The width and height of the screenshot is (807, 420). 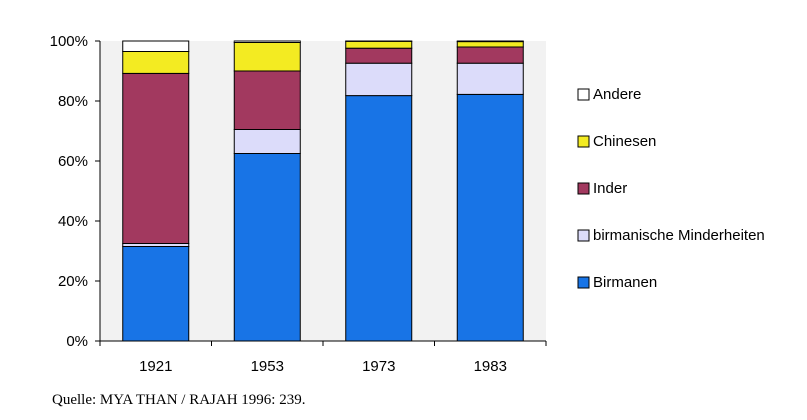 I want to click on y-tick-label: 0%, so click(x=77, y=341).